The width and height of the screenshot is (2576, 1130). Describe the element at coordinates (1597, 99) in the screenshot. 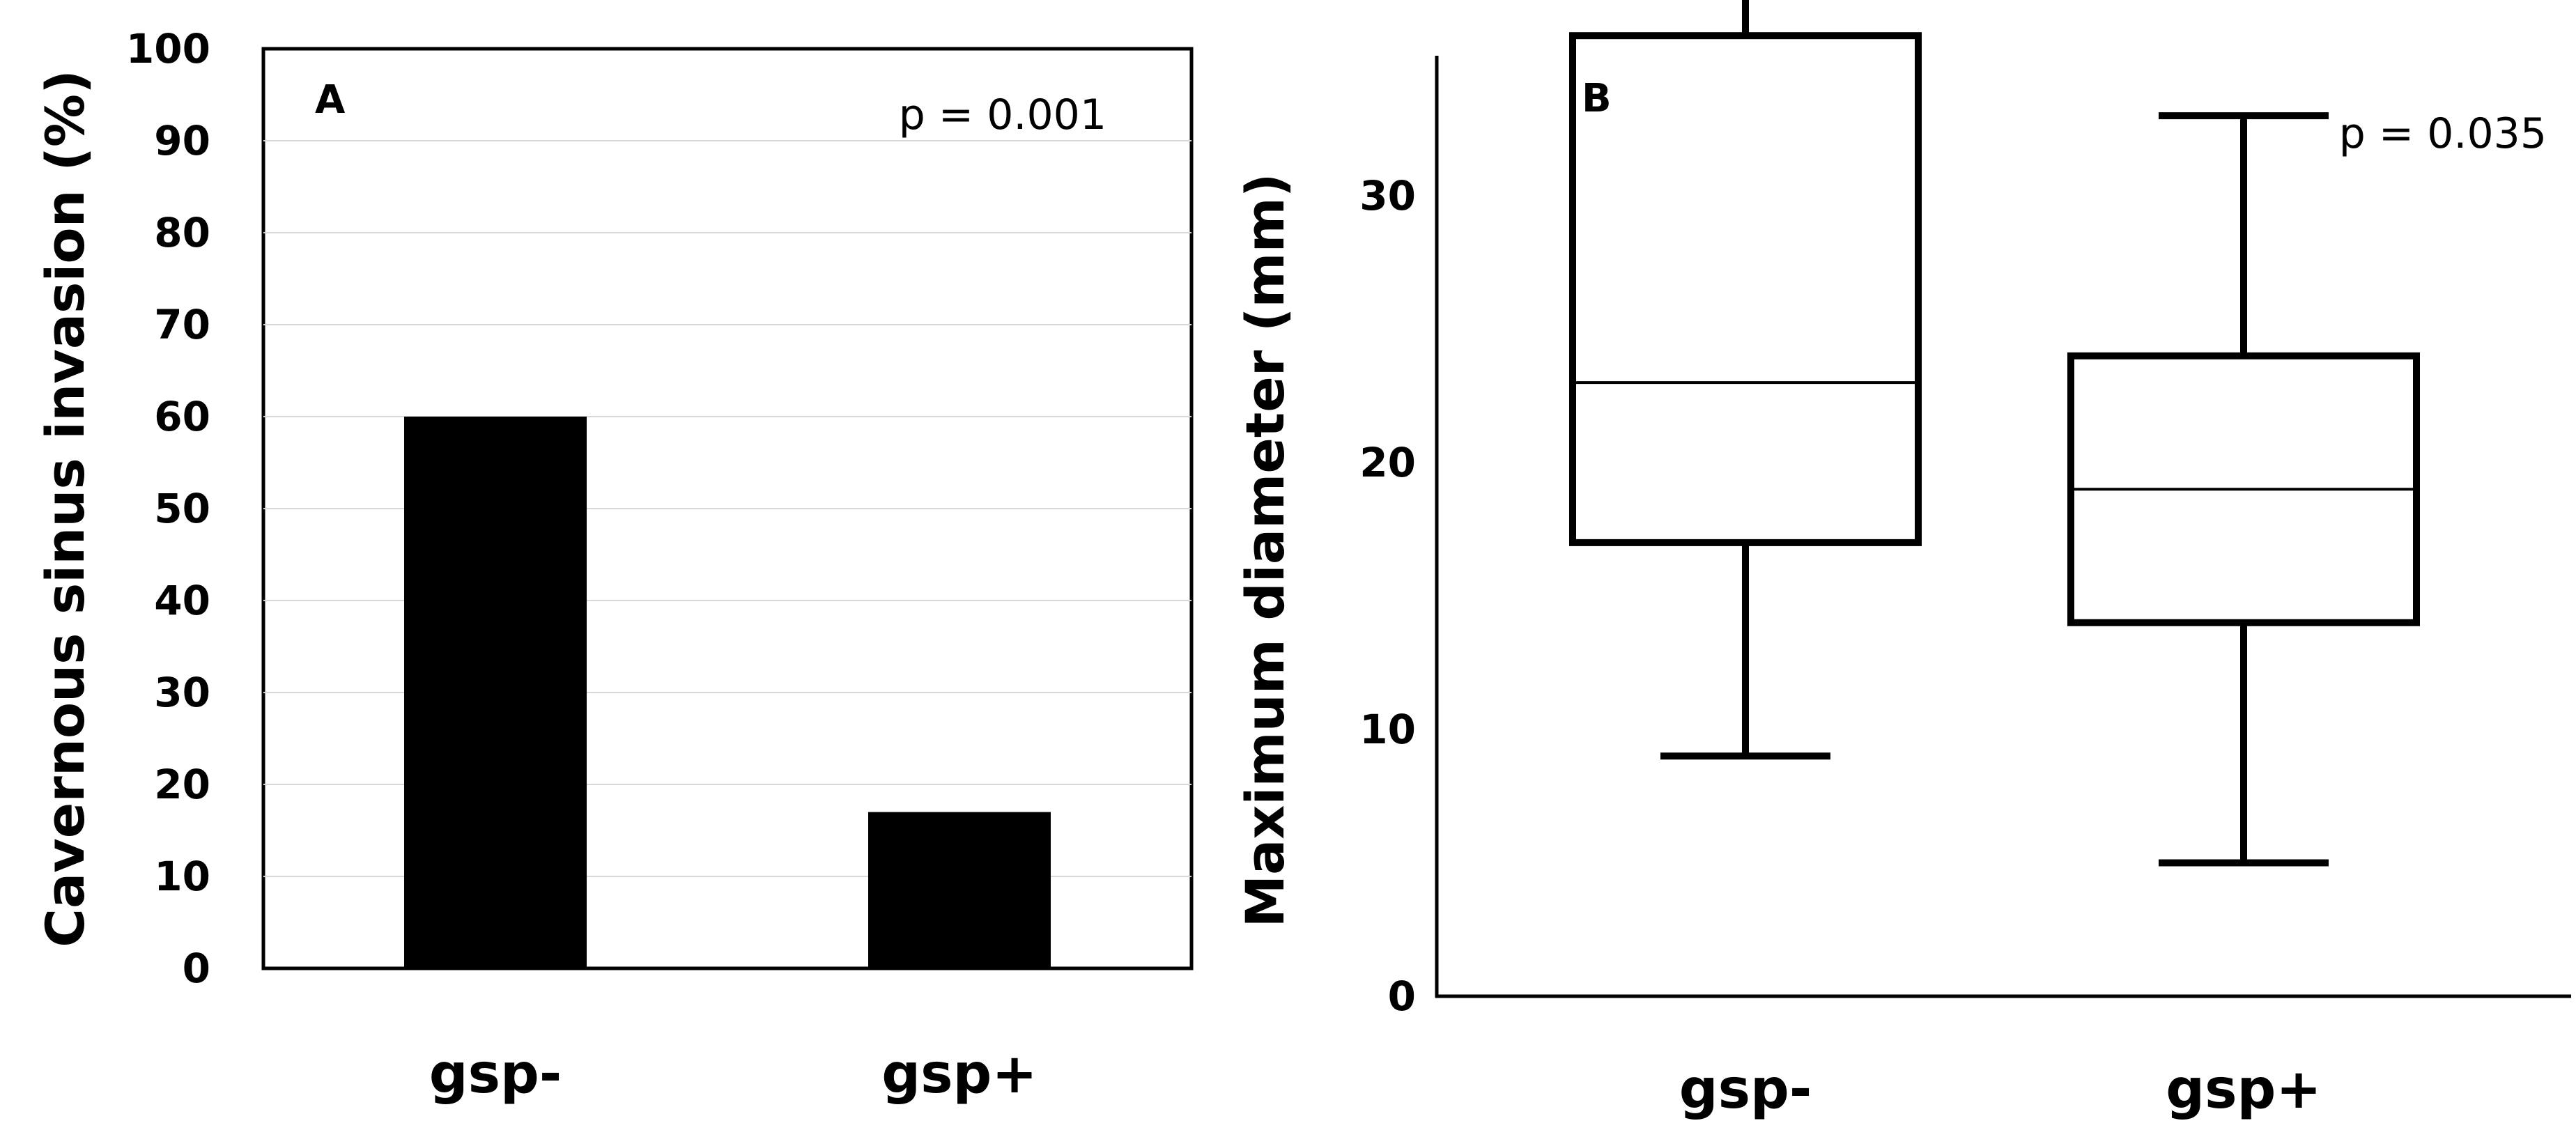

I see `panel-b-label: B` at that location.